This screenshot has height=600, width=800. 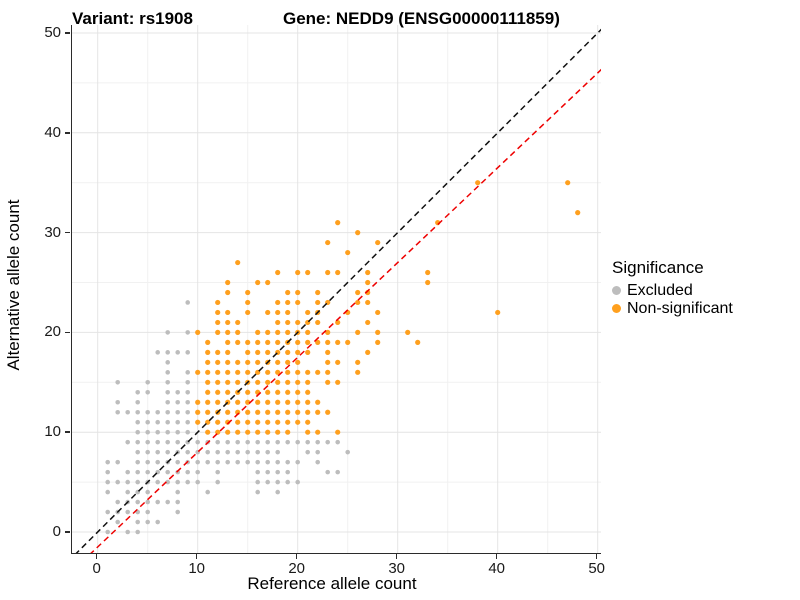 What do you see at coordinates (13, 285) in the screenshot?
I see `y-axis-title: Alternative allele count` at bounding box center [13, 285].